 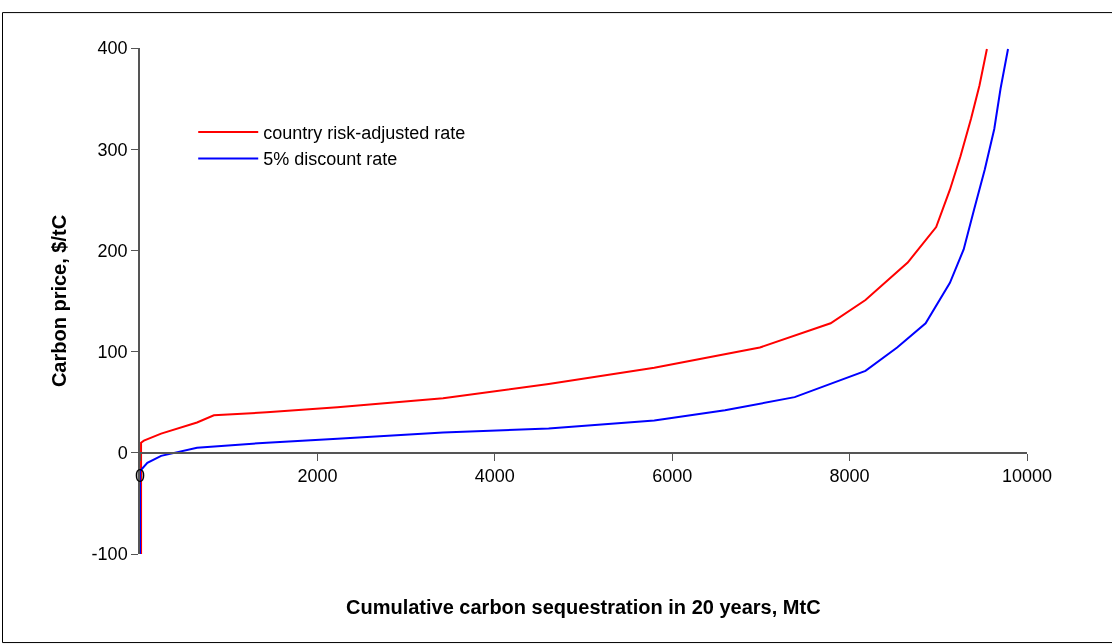 What do you see at coordinates (112, 250) in the screenshot?
I see `y-tick-label: 200` at bounding box center [112, 250].